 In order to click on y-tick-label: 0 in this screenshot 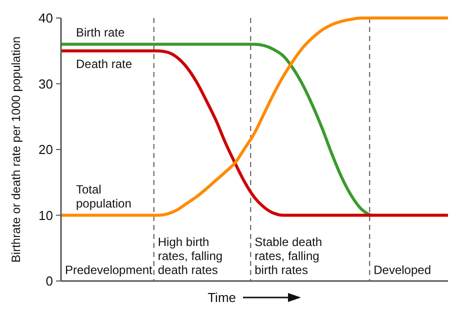, I will do `click(49, 281)`.